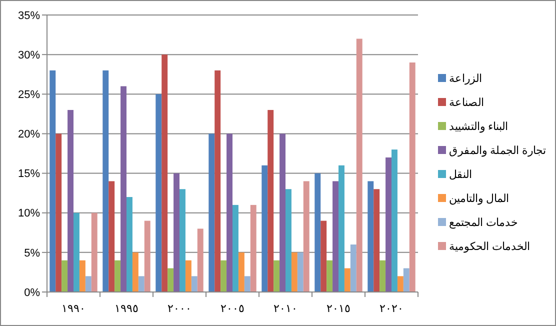  Describe the element at coordinates (465, 78) in the screenshot. I see `legend-label: الزراعة` at that location.